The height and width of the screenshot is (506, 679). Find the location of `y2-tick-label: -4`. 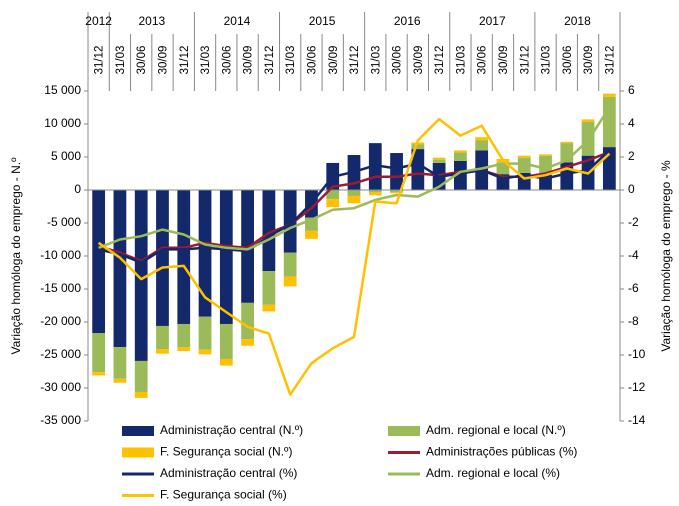

y2-tick-label: -4 is located at coordinates (633, 255).